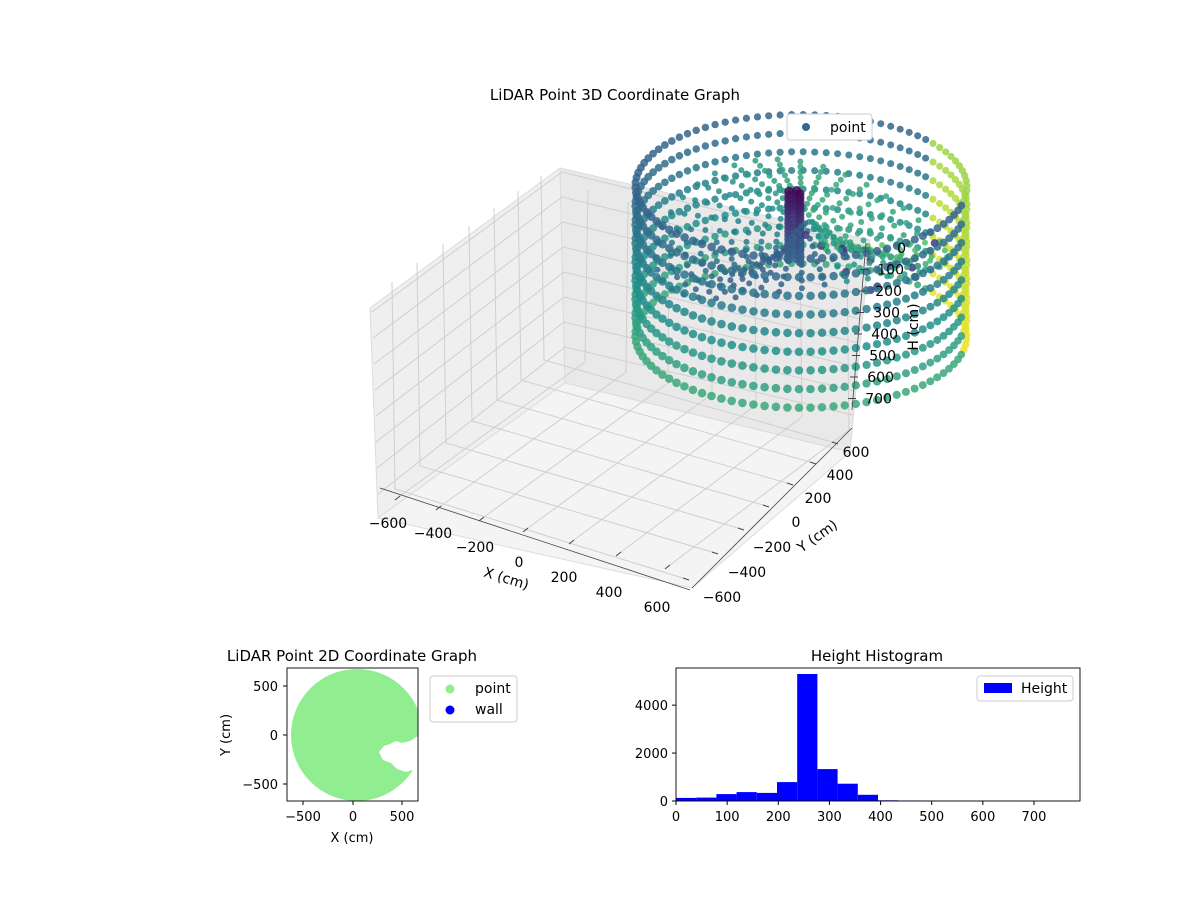  Describe the element at coordinates (525, 530) in the screenshot. I see `x-tick` at that location.